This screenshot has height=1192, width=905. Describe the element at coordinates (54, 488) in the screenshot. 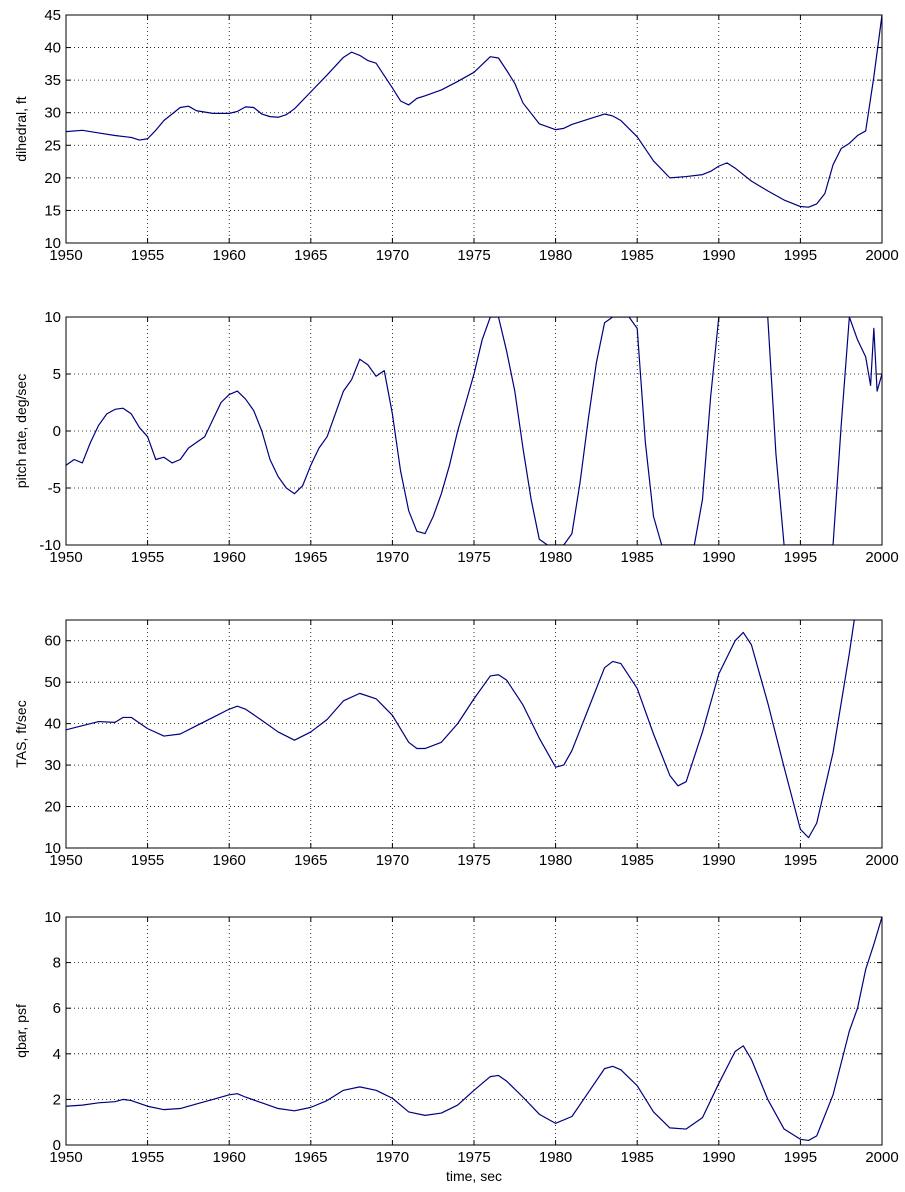

I see `y-tick-label: -5` at that location.